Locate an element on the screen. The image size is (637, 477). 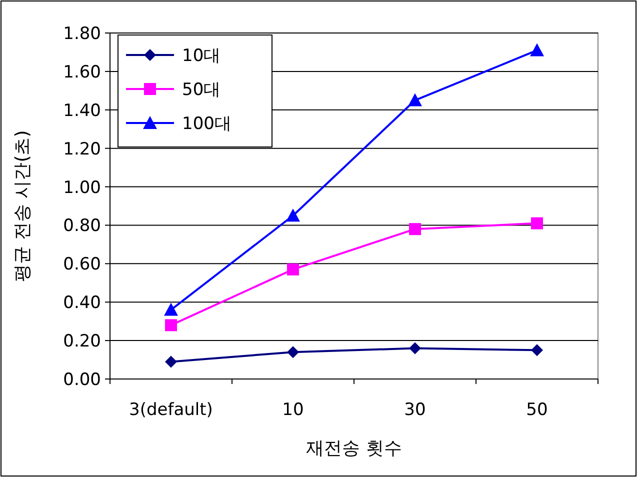
y-tick-label: 0.40 is located at coordinates (82, 303).